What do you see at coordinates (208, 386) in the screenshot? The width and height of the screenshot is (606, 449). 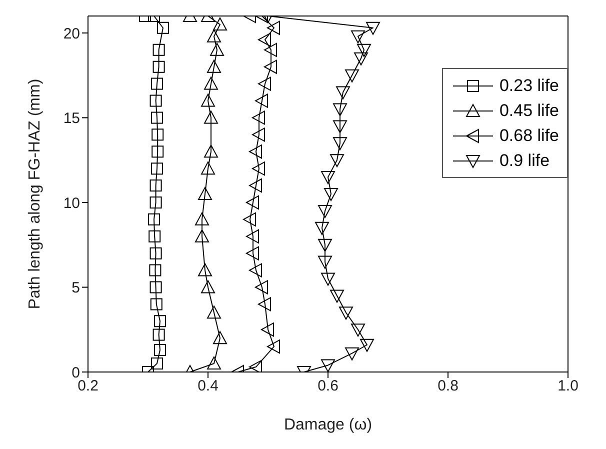 I see `x-tick-label: 0.4` at bounding box center [208, 386].